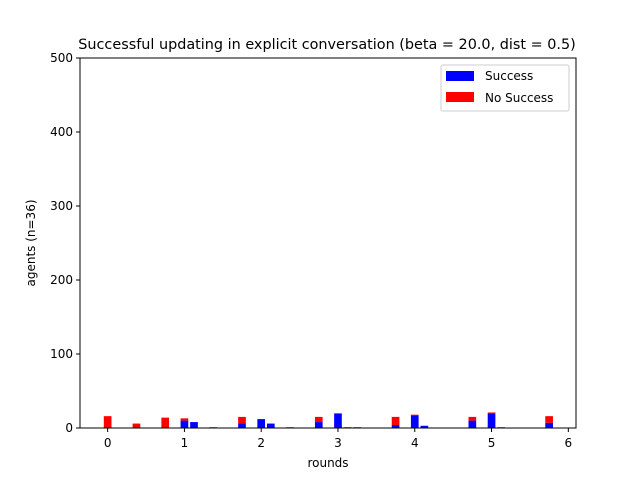  I want to click on legend-swatch-no-success, so click(460, 97).